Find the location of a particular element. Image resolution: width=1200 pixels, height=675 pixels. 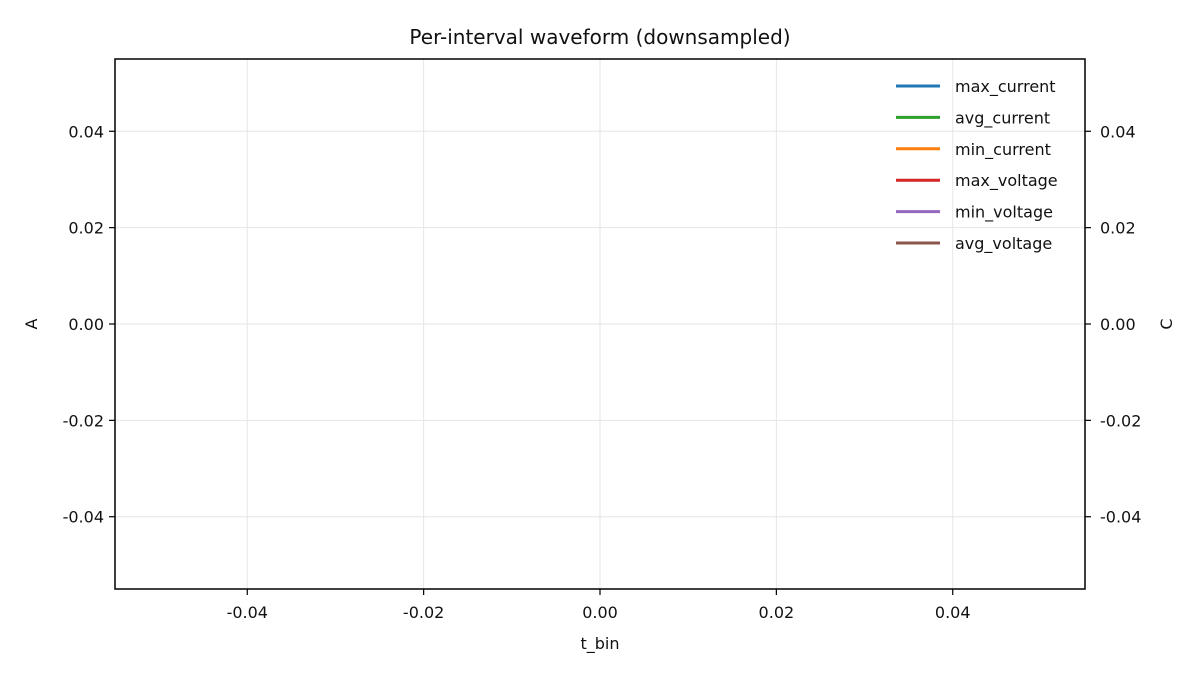

y-tick-label-left: -0.02 is located at coordinates (83, 420).